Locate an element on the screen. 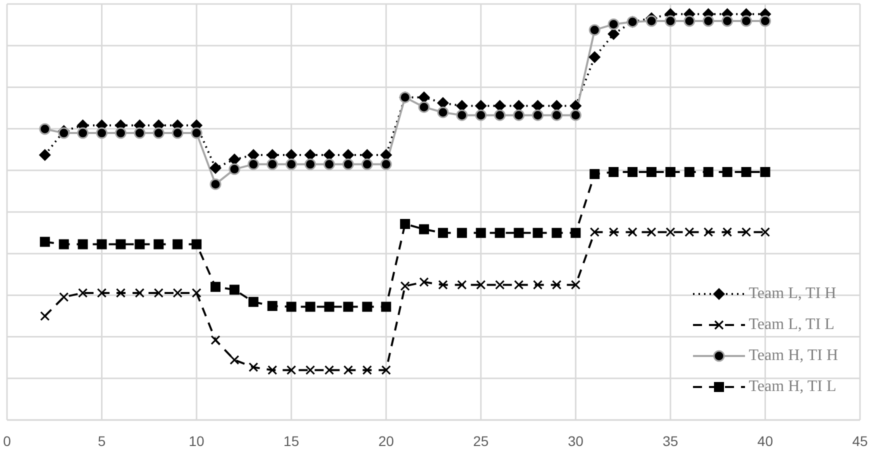 Image resolution: width=873 pixels, height=456 pixels. legend-label: Team L, TI H is located at coordinates (792, 293).